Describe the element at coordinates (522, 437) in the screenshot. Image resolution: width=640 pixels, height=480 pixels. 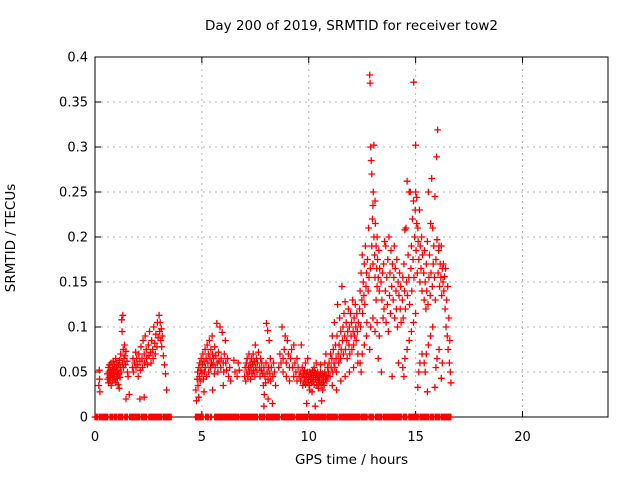
I see `x-tick-label: 20` at that location.